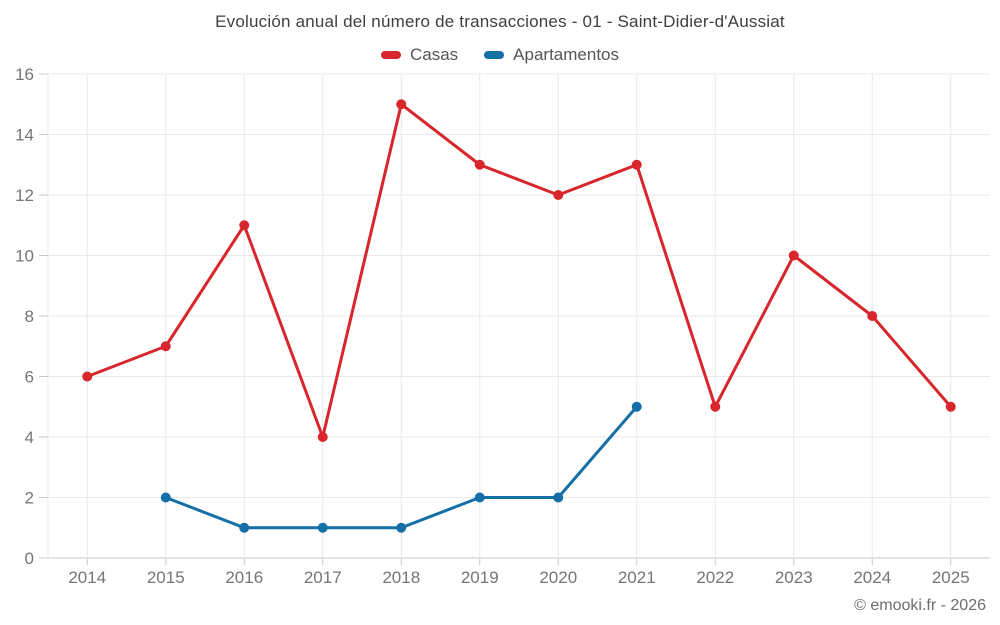 The height and width of the screenshot is (625, 1000). I want to click on x-tick-label: 2021, so click(637, 577).